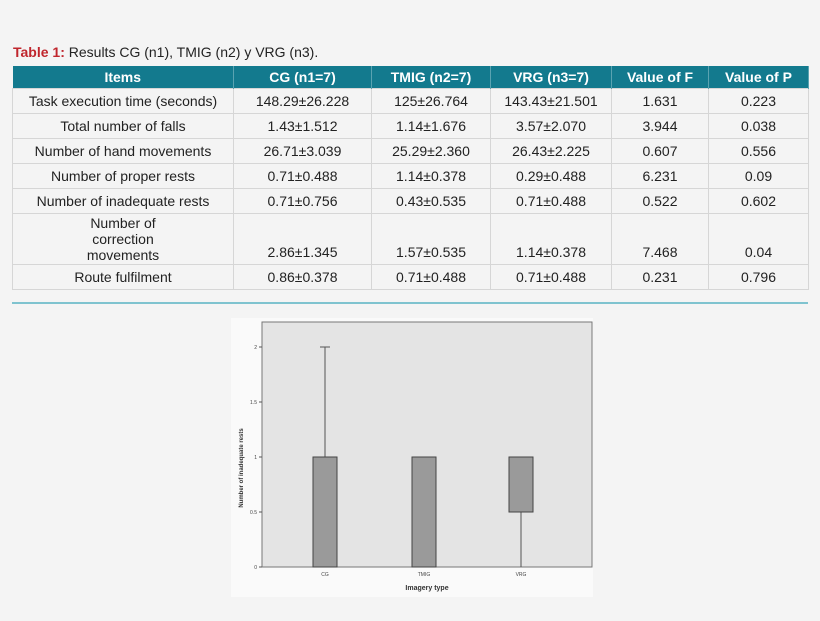  What do you see at coordinates (424, 512) in the screenshot?
I see `box-tmig` at bounding box center [424, 512].